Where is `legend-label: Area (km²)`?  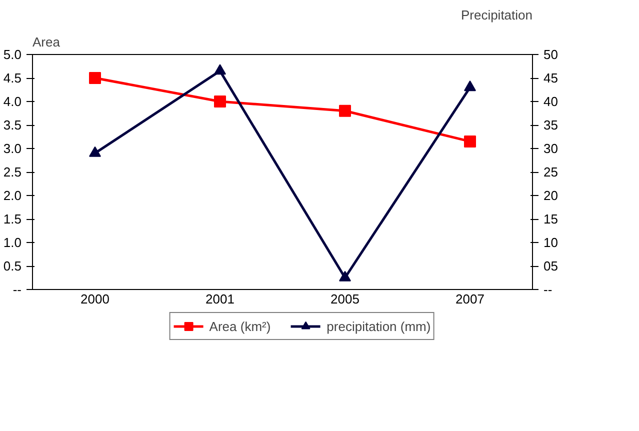 legend-label: Area (km²) is located at coordinates (240, 326).